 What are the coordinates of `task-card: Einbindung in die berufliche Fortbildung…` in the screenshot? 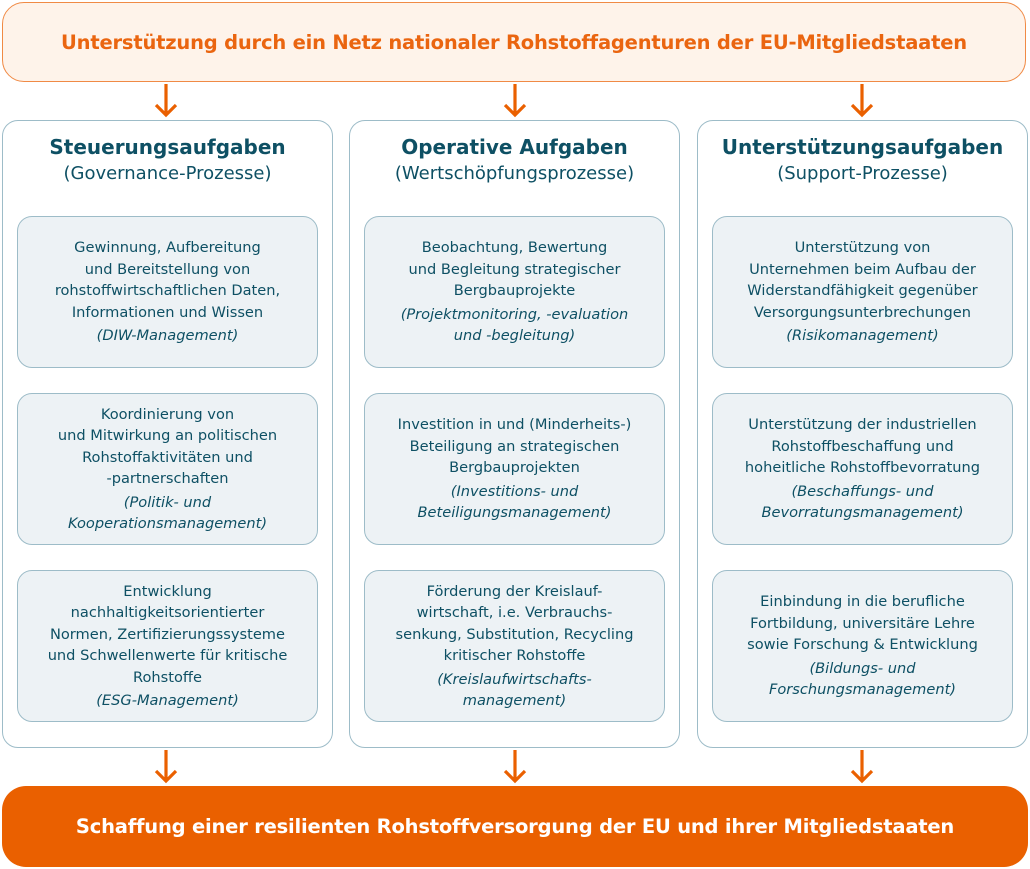 It's located at (862, 646).